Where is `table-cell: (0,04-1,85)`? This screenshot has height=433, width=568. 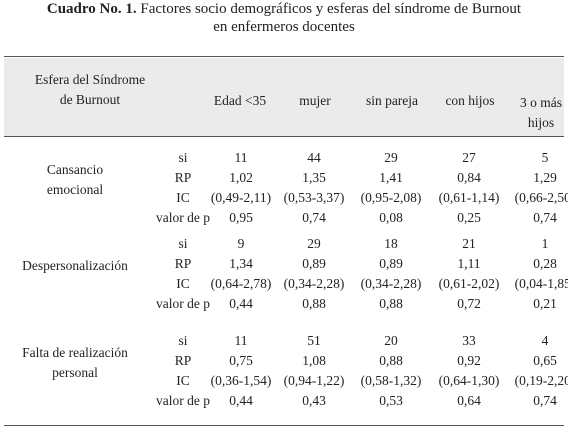
table-cell: (0,04-1,85) is located at coordinates (541, 283).